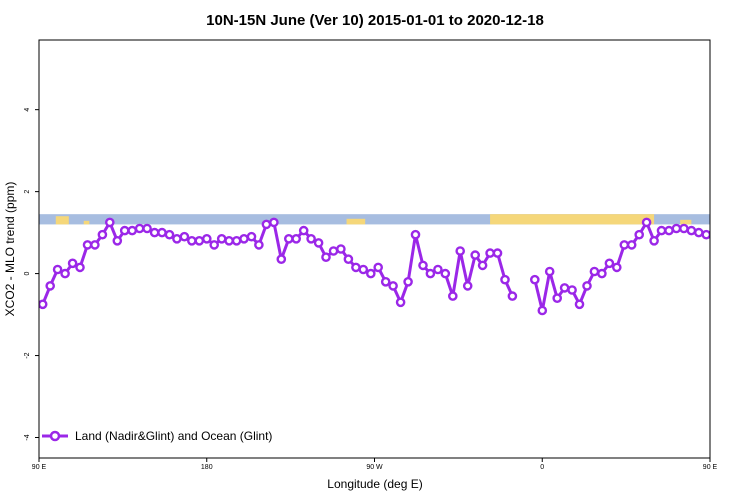  Describe the element at coordinates (542, 467) in the screenshot. I see `x-tick-label: 0` at that location.